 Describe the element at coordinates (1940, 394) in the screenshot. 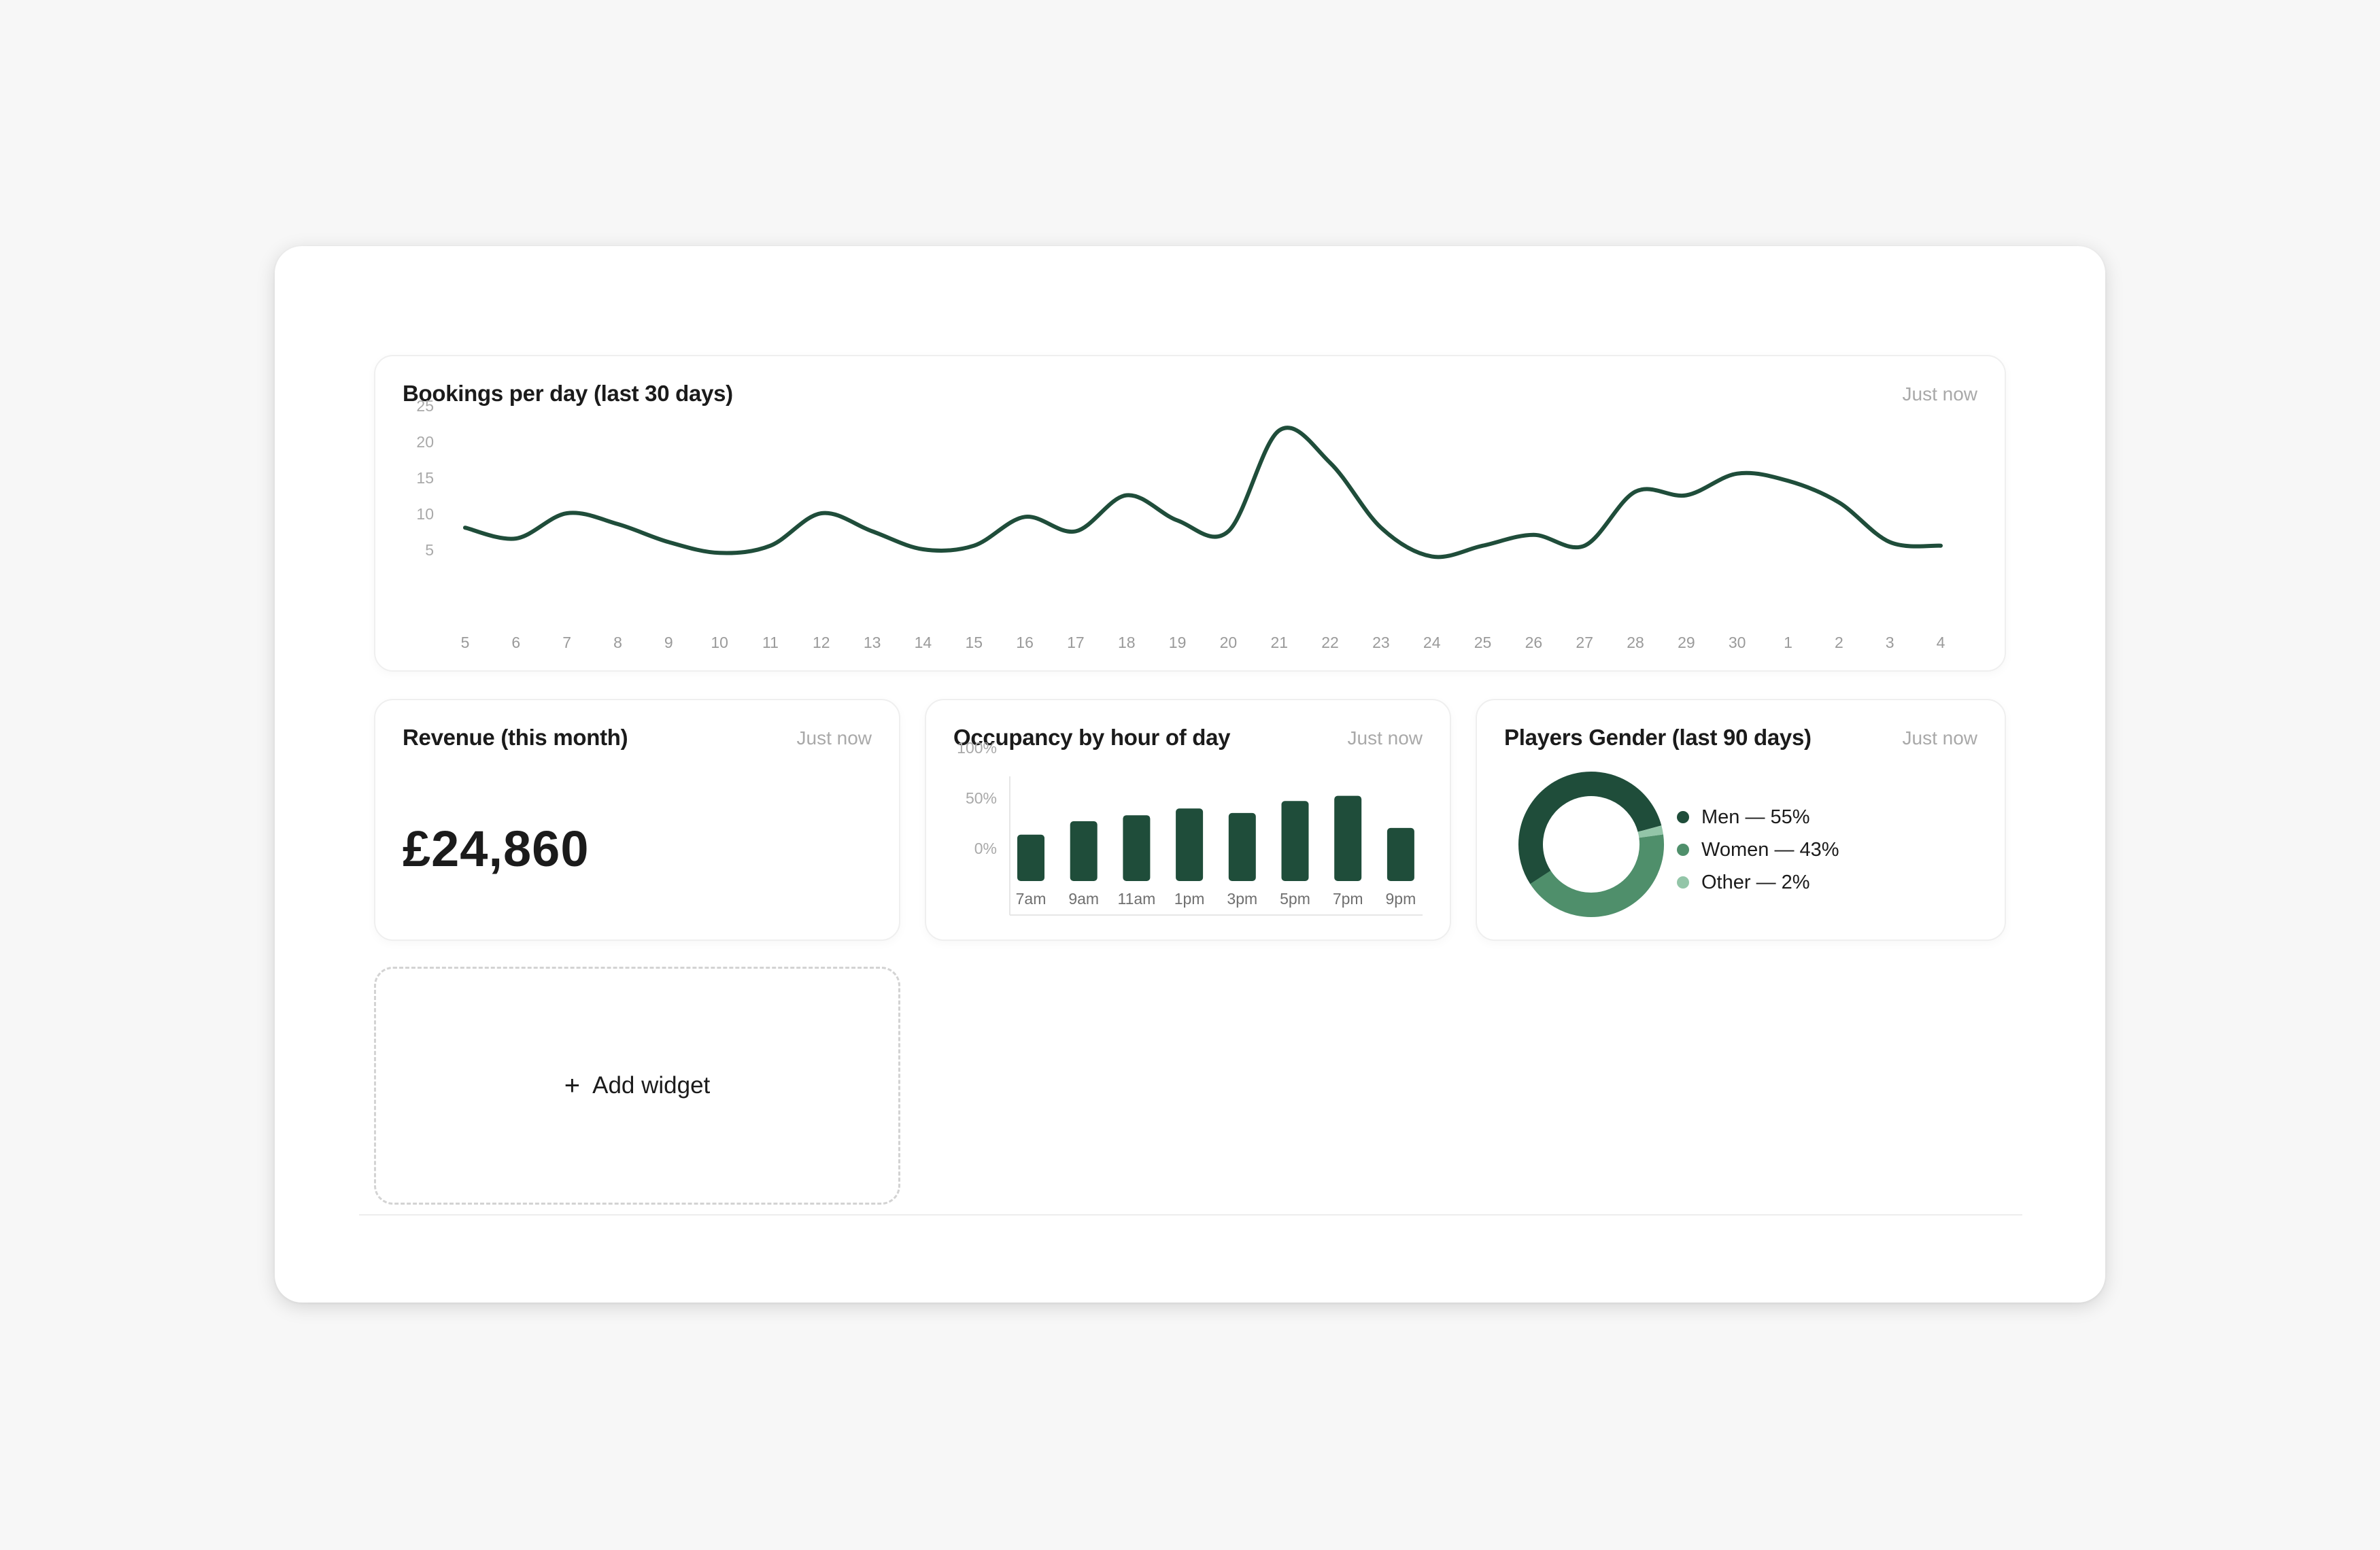

I see `bookings-updated: Just now` at that location.